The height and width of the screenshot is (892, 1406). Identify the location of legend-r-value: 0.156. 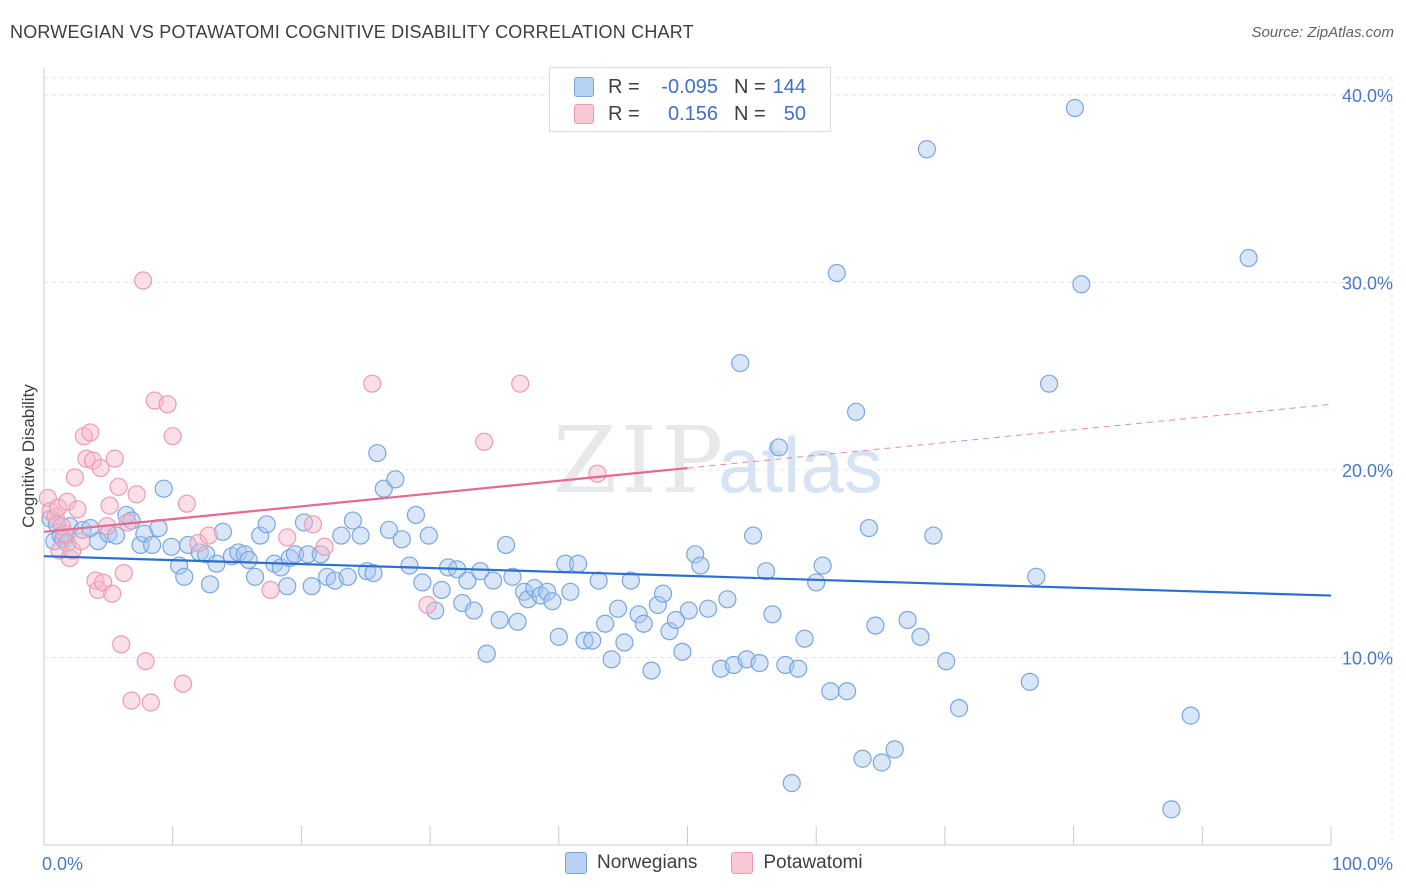
(692, 113).